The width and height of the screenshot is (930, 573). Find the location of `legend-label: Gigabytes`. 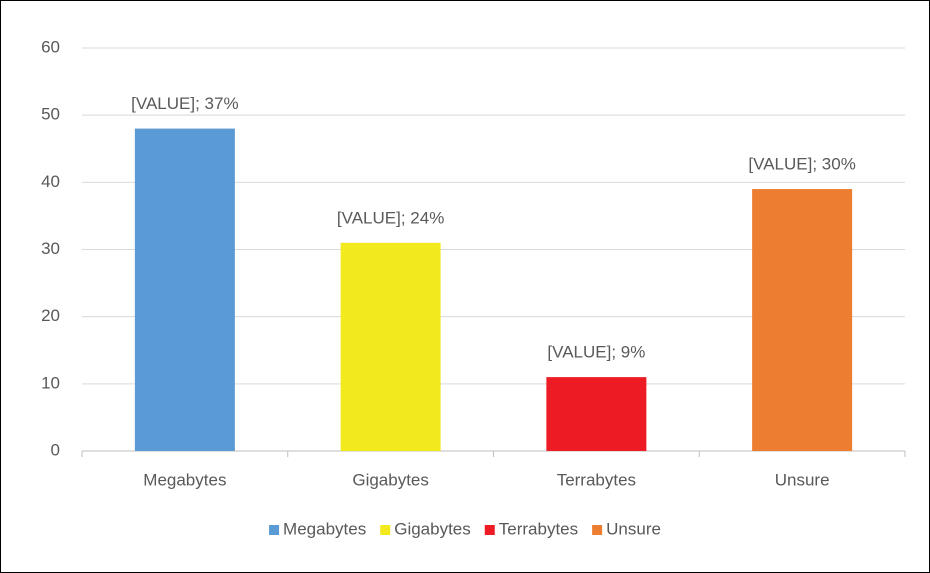

legend-label: Gigabytes is located at coordinates (432, 528).